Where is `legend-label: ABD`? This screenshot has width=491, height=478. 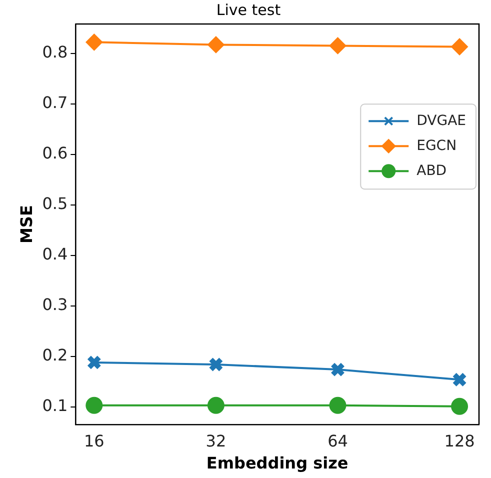
legend-label: ABD is located at coordinates (431, 170).